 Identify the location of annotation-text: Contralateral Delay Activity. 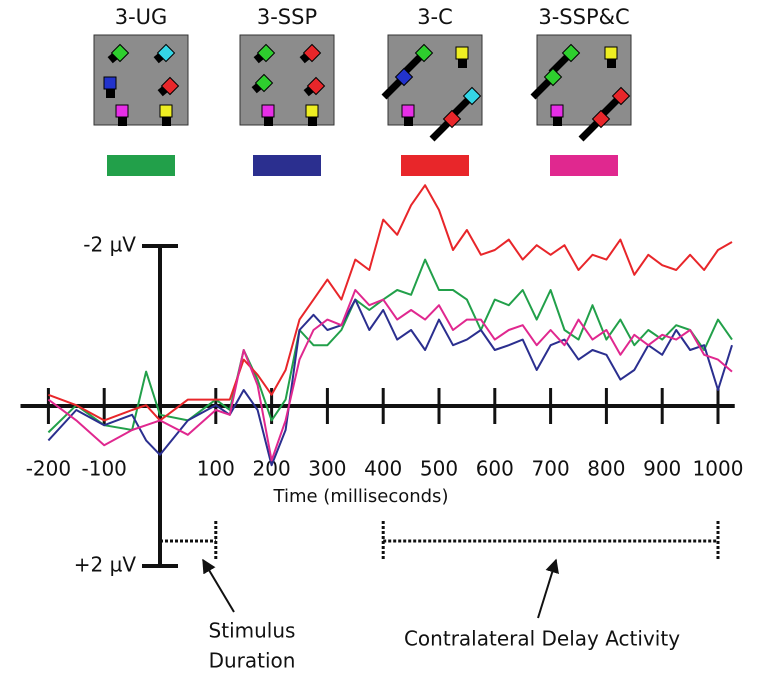
(542, 639).